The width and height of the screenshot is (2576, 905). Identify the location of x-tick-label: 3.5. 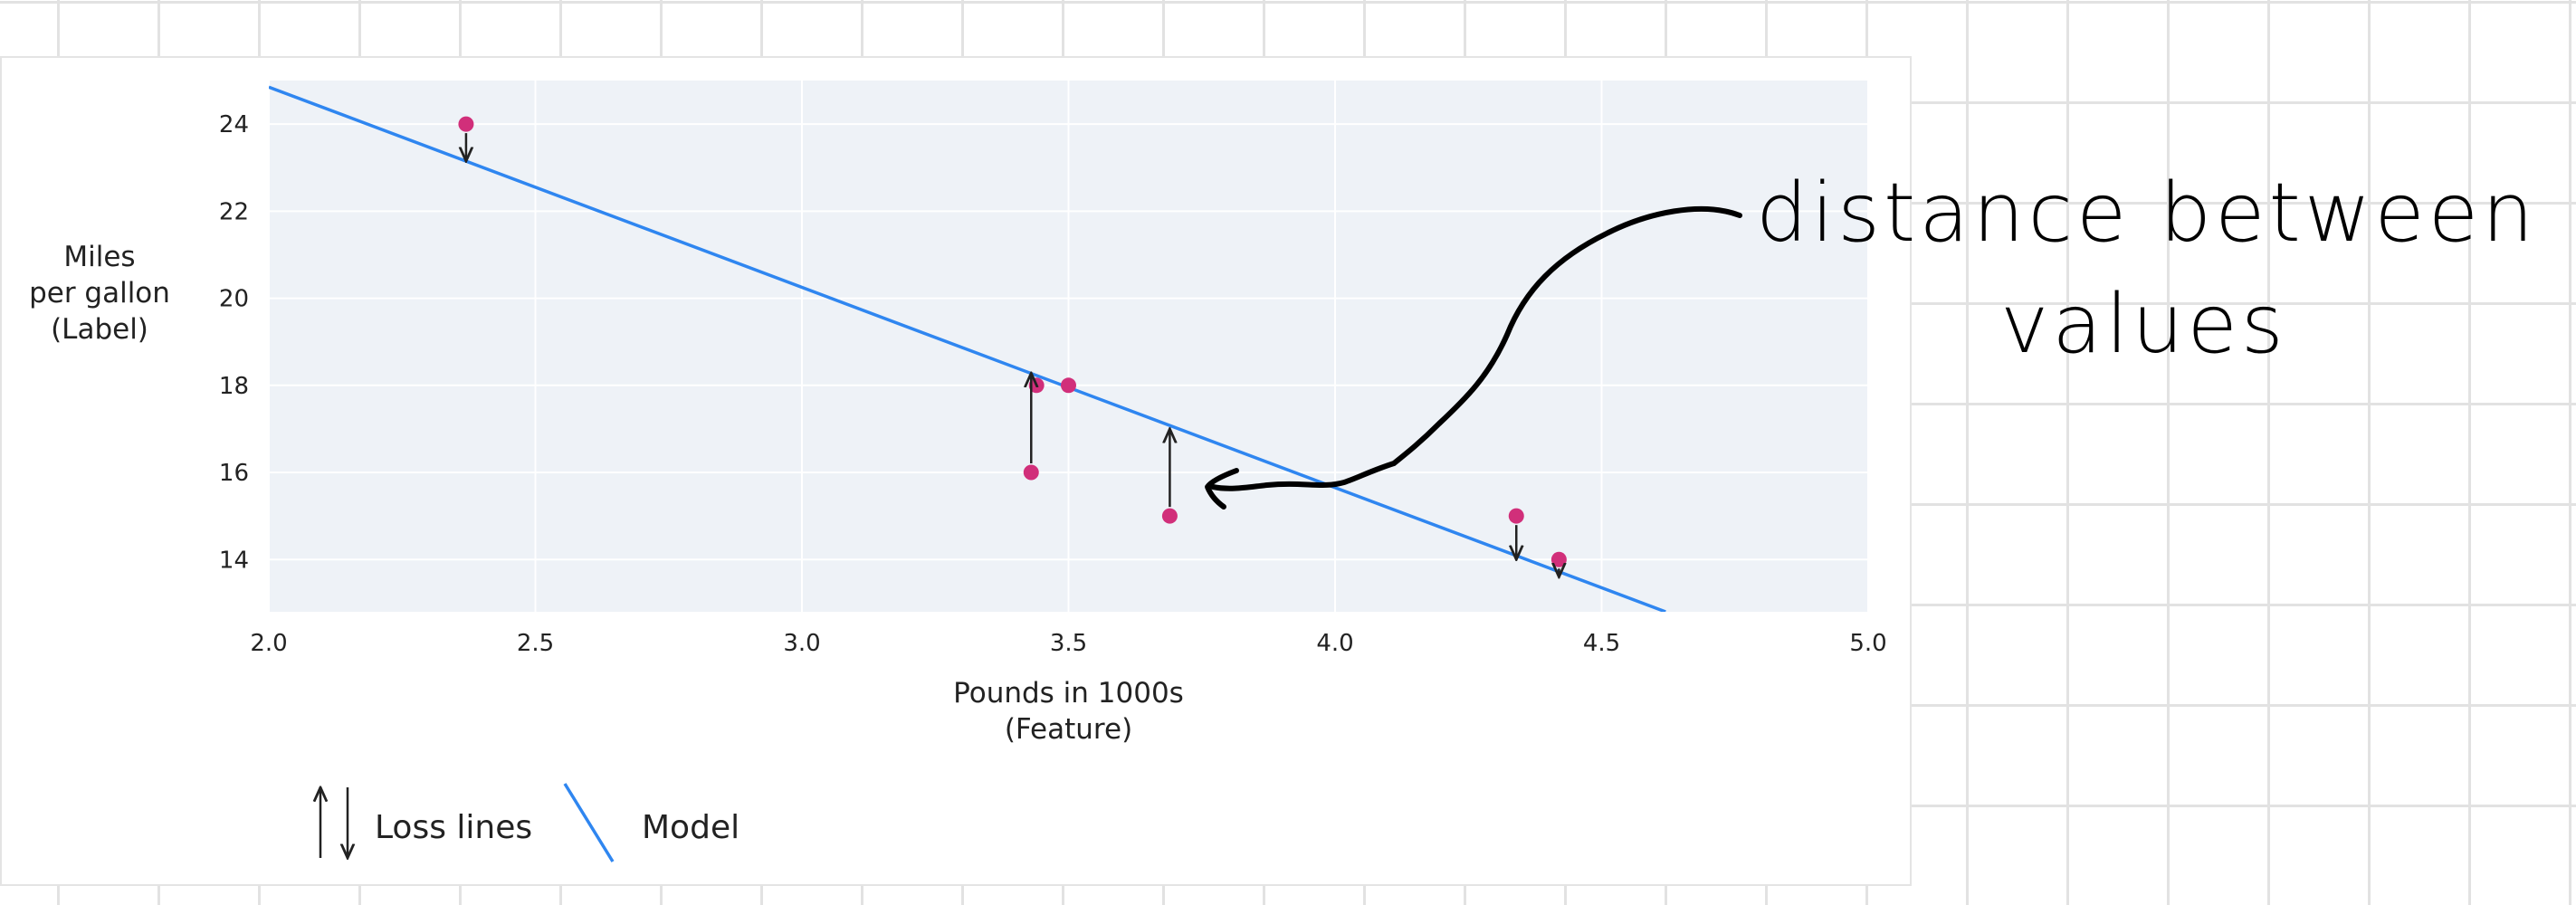
(1068, 644).